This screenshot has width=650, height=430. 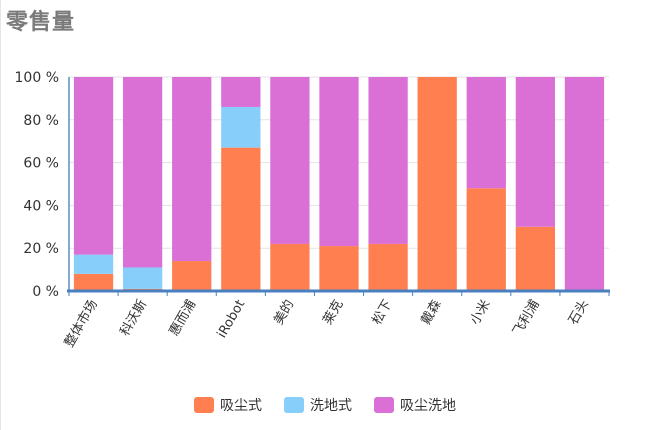 I want to click on chart-title: 零售量, so click(x=41, y=22).